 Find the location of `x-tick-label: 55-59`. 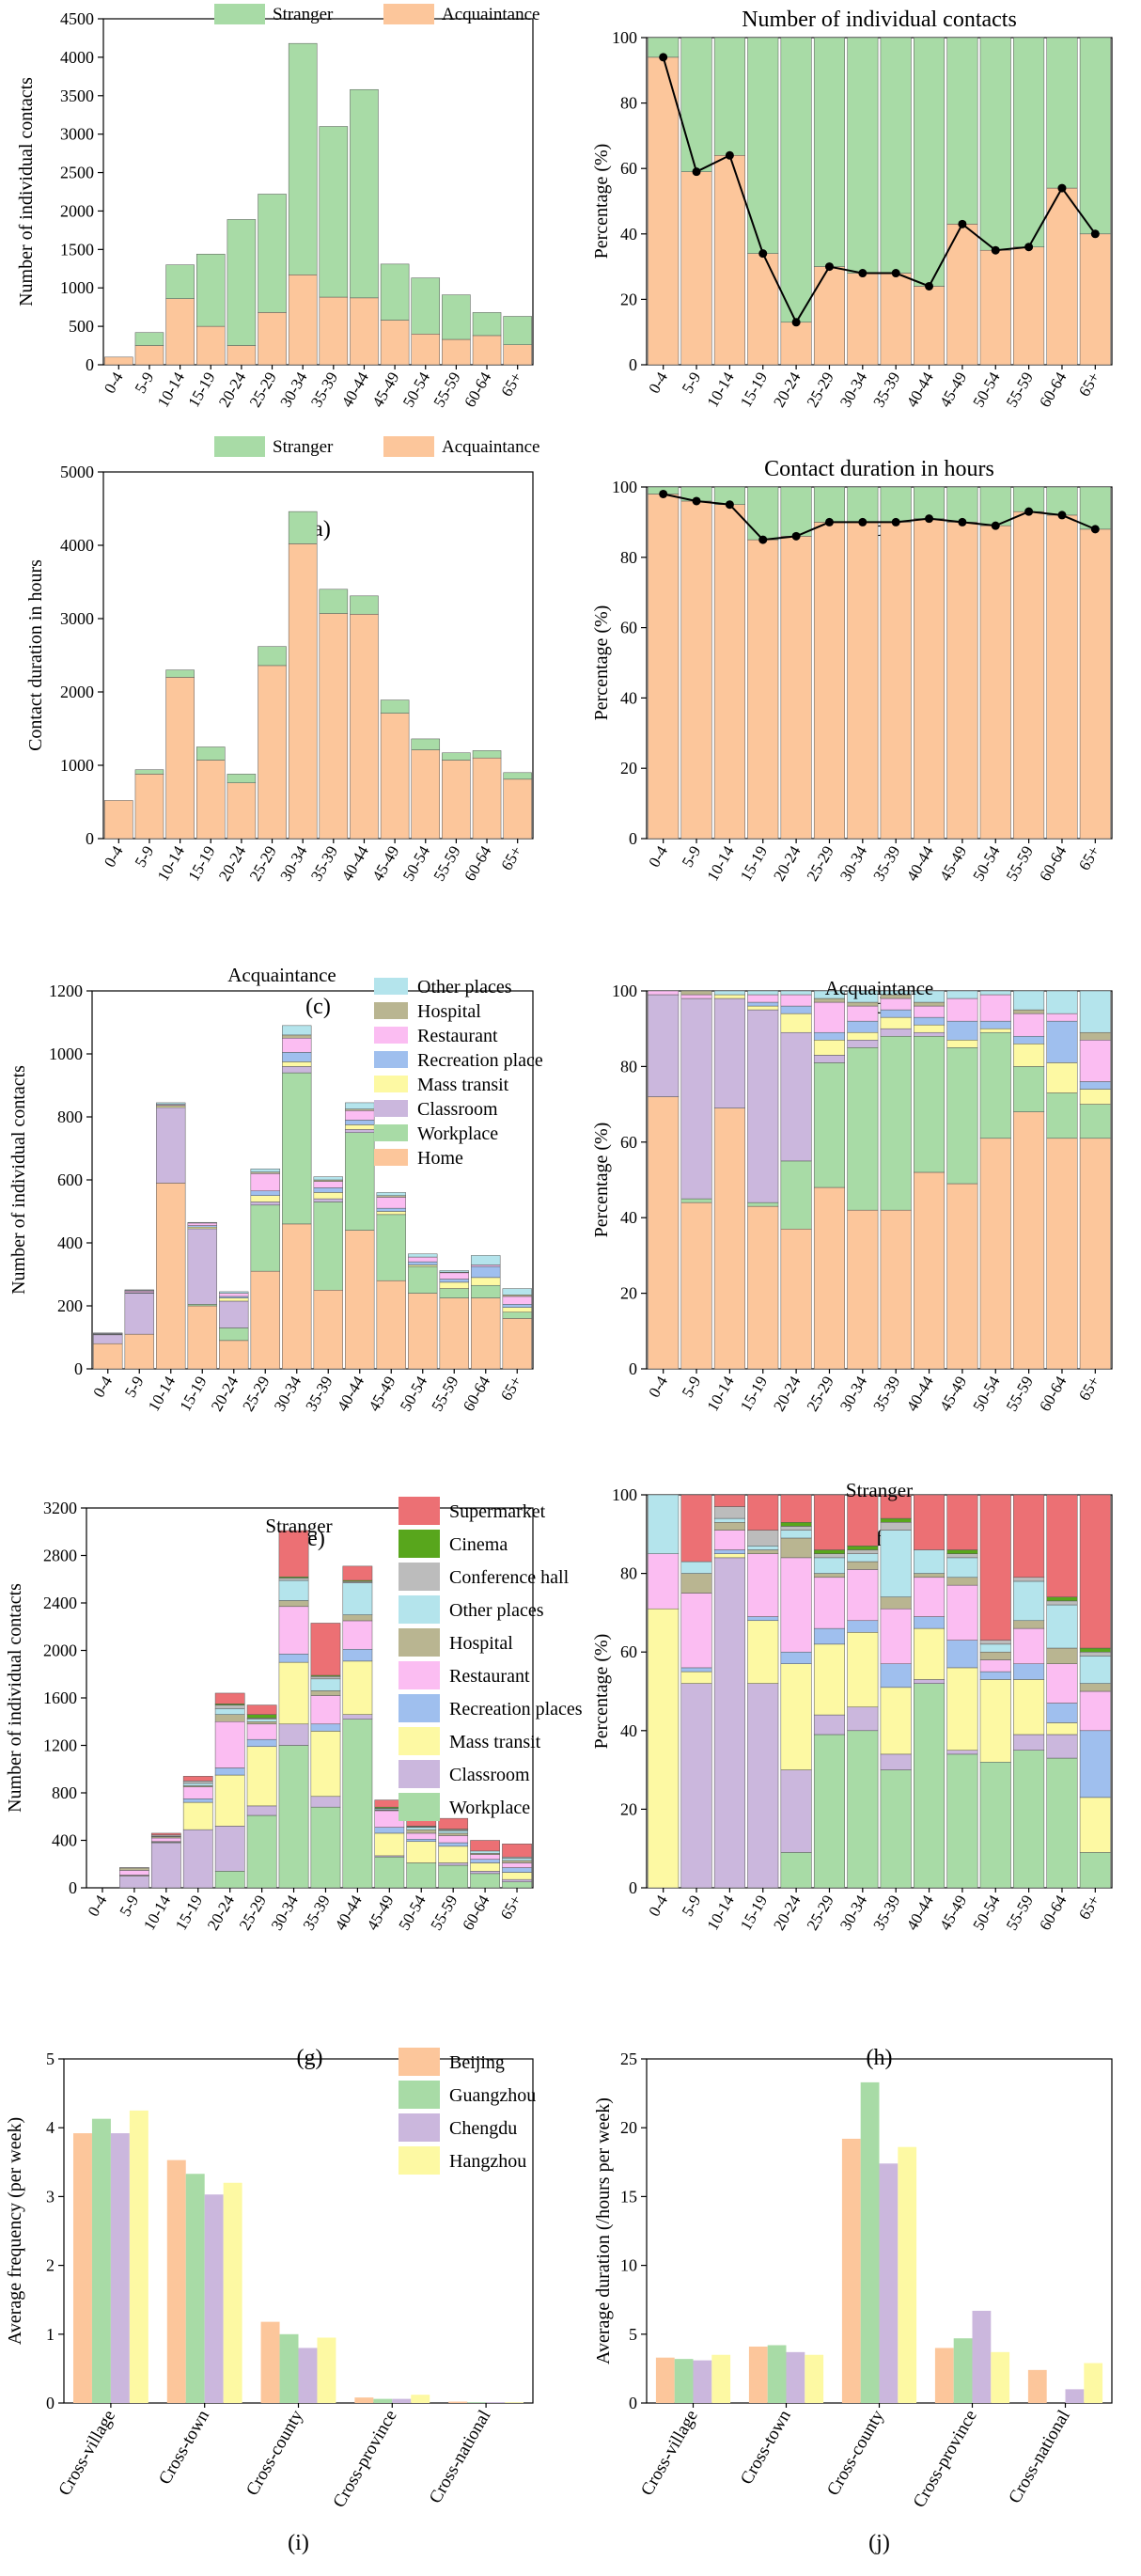

x-tick-label: 55-59 is located at coordinates (1020, 390).